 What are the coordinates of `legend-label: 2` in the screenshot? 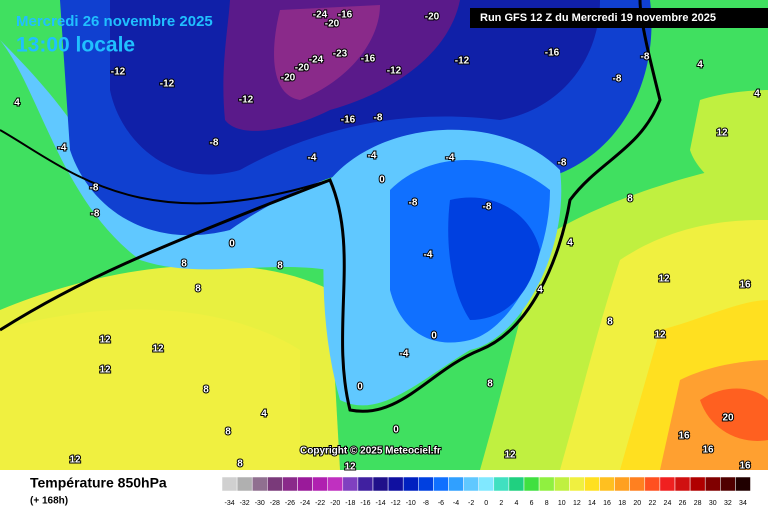 It's located at (501, 503).